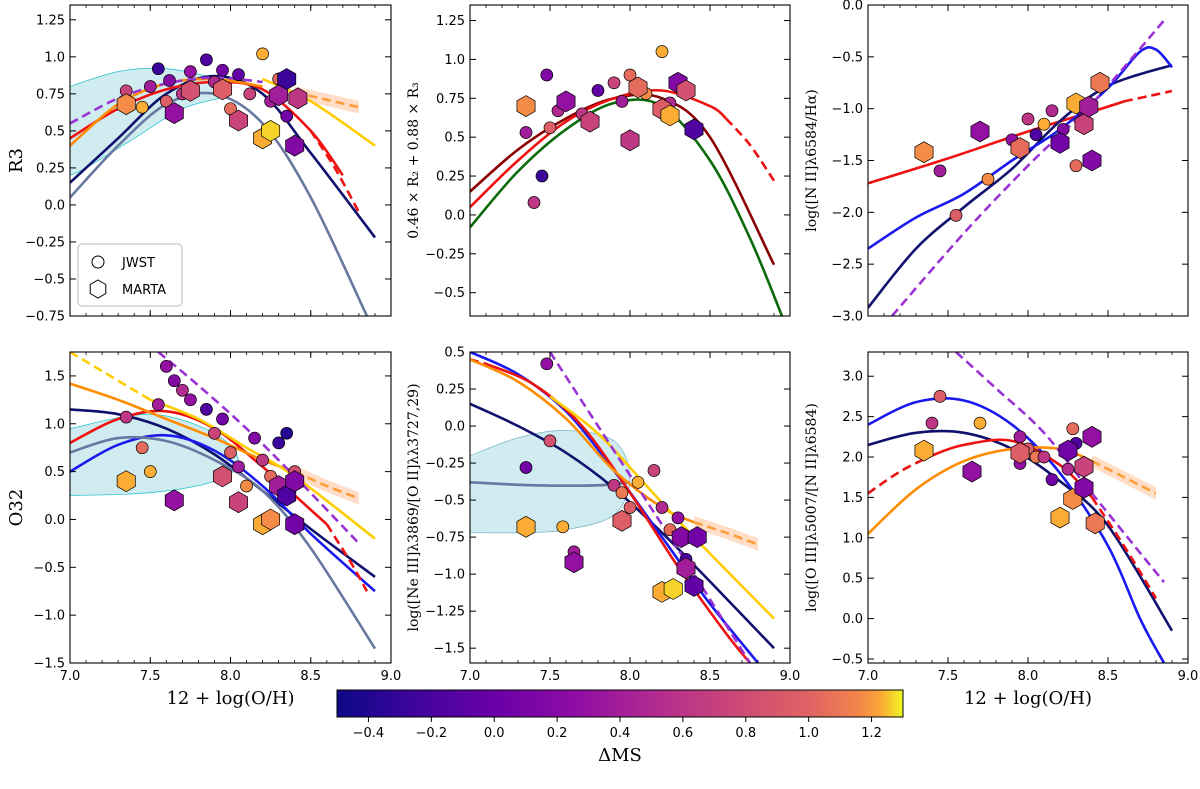  Describe the element at coordinates (50, 168) in the screenshot. I see `y-tick-label: 0.25` at that location.